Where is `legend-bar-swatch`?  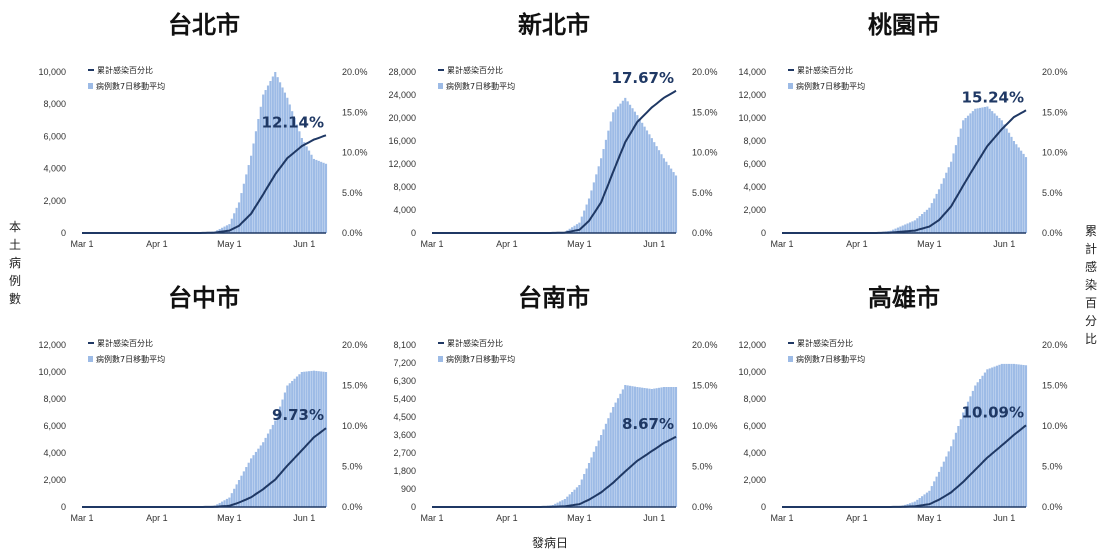 legend-bar-swatch is located at coordinates (440, 359).